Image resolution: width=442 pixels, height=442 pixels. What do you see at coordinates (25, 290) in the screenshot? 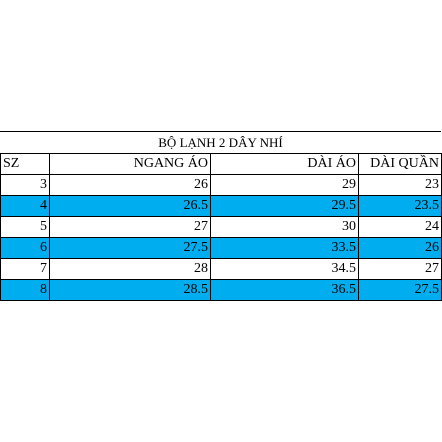
I see `size-cell: 8` at bounding box center [25, 290].